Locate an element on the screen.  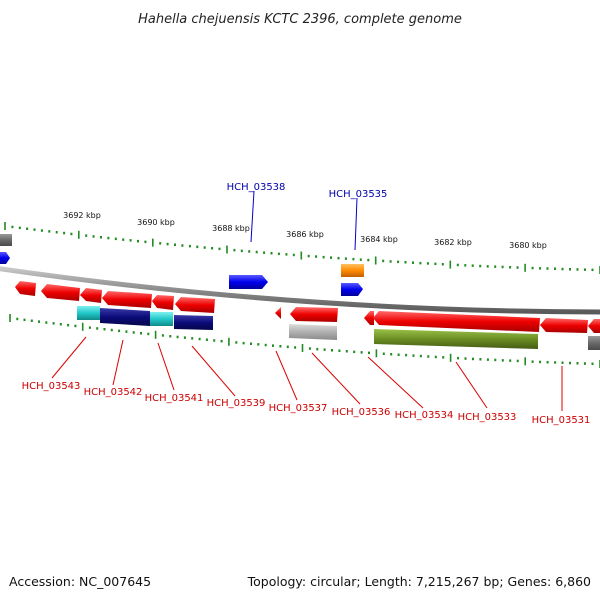
gene-orange is located at coordinates (352, 270).